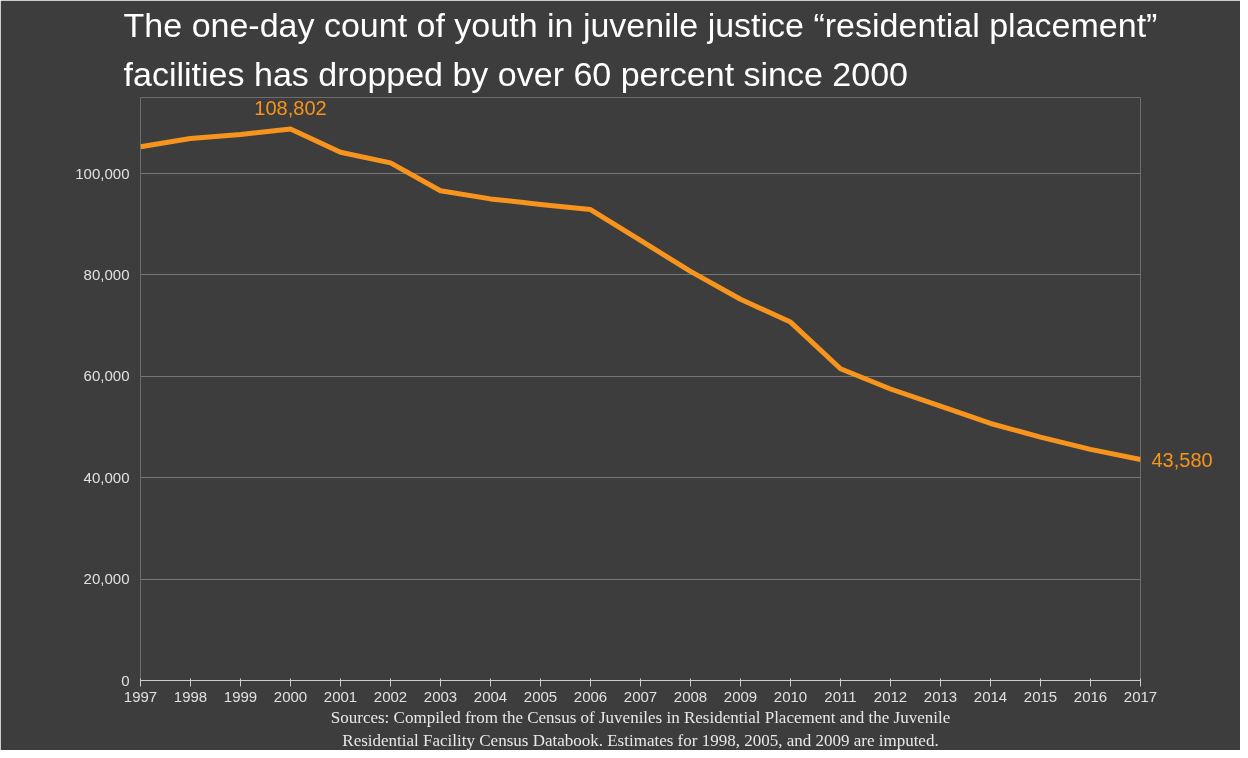  Describe the element at coordinates (340, 696) in the screenshot. I see `x-tick-label: 2001` at that location.